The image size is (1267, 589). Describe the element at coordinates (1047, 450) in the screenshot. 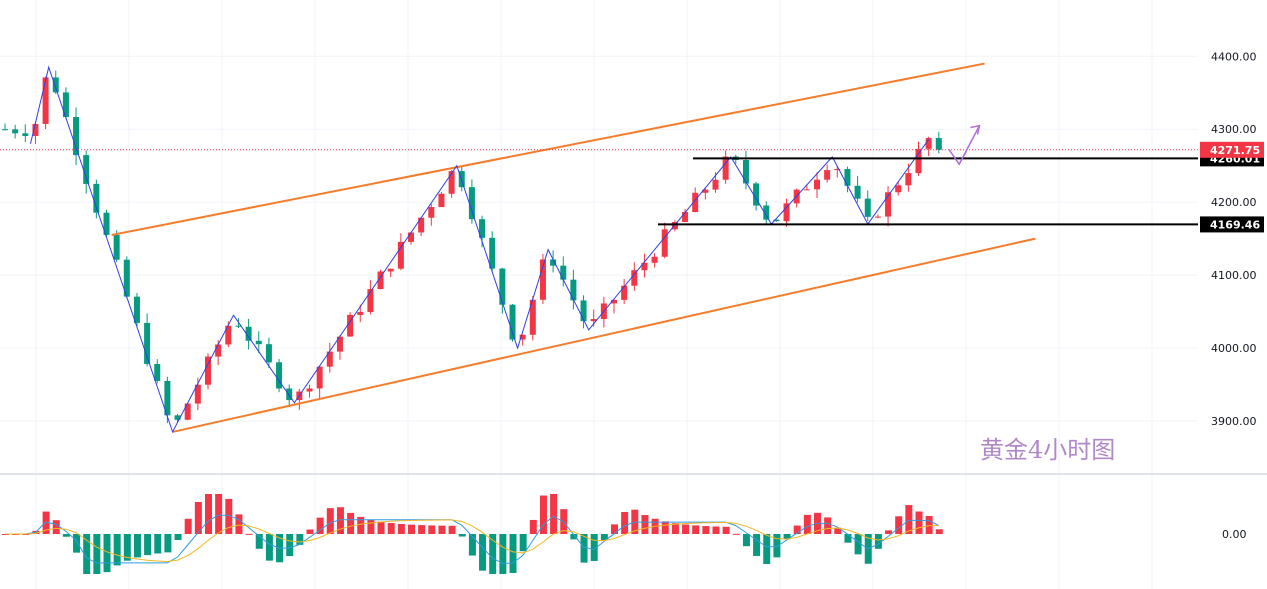

I see `chart-title-watermark: 黄金4小时图` at that location.